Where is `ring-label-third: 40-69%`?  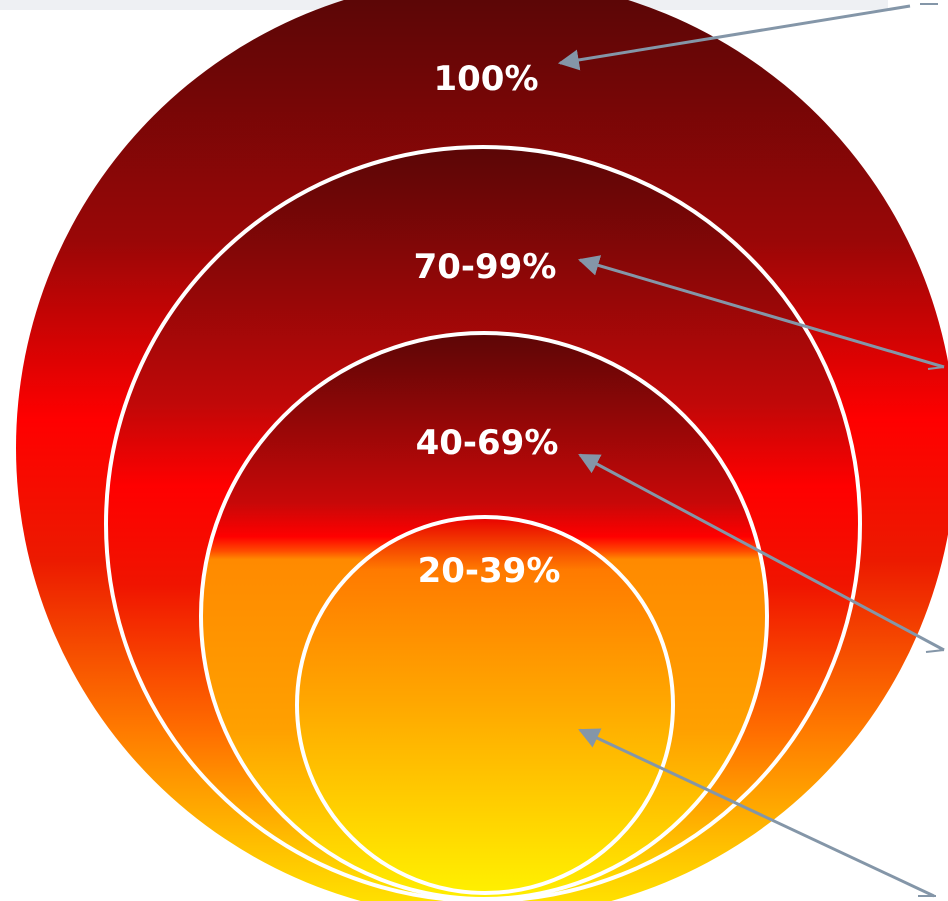
ring-label-third: 40-69% is located at coordinates (487, 443).